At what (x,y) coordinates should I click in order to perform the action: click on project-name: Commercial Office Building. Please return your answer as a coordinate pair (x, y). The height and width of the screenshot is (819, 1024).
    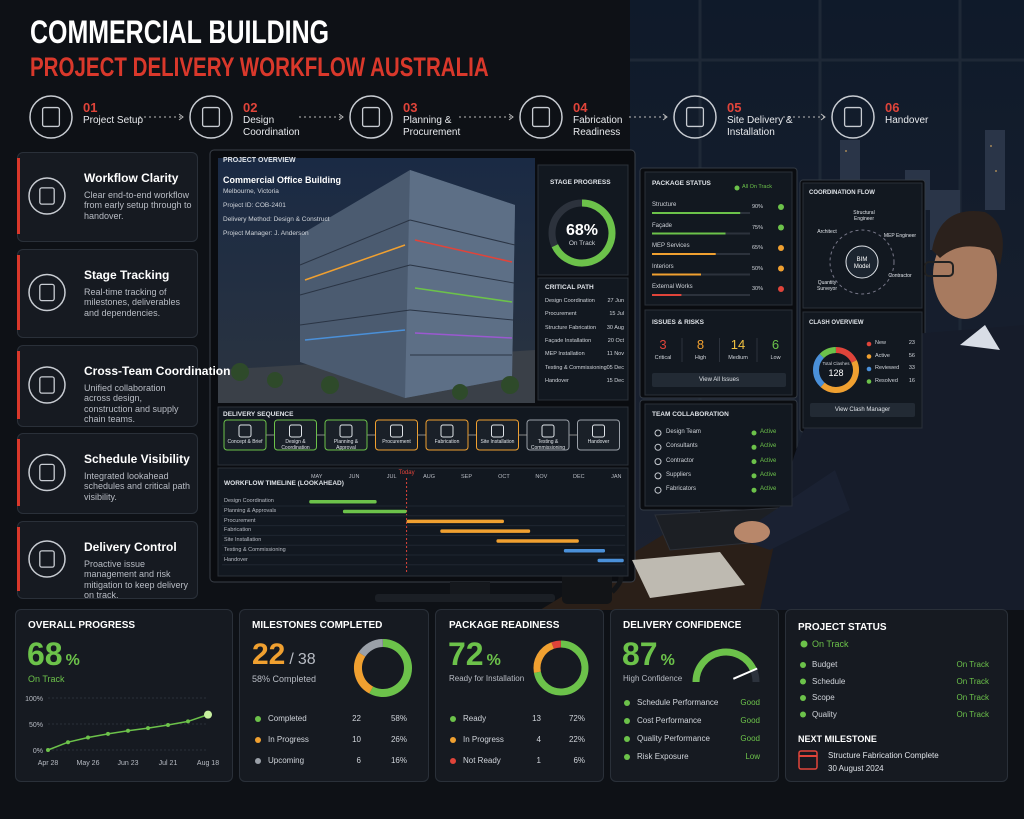
    Looking at the image, I should click on (282, 180).